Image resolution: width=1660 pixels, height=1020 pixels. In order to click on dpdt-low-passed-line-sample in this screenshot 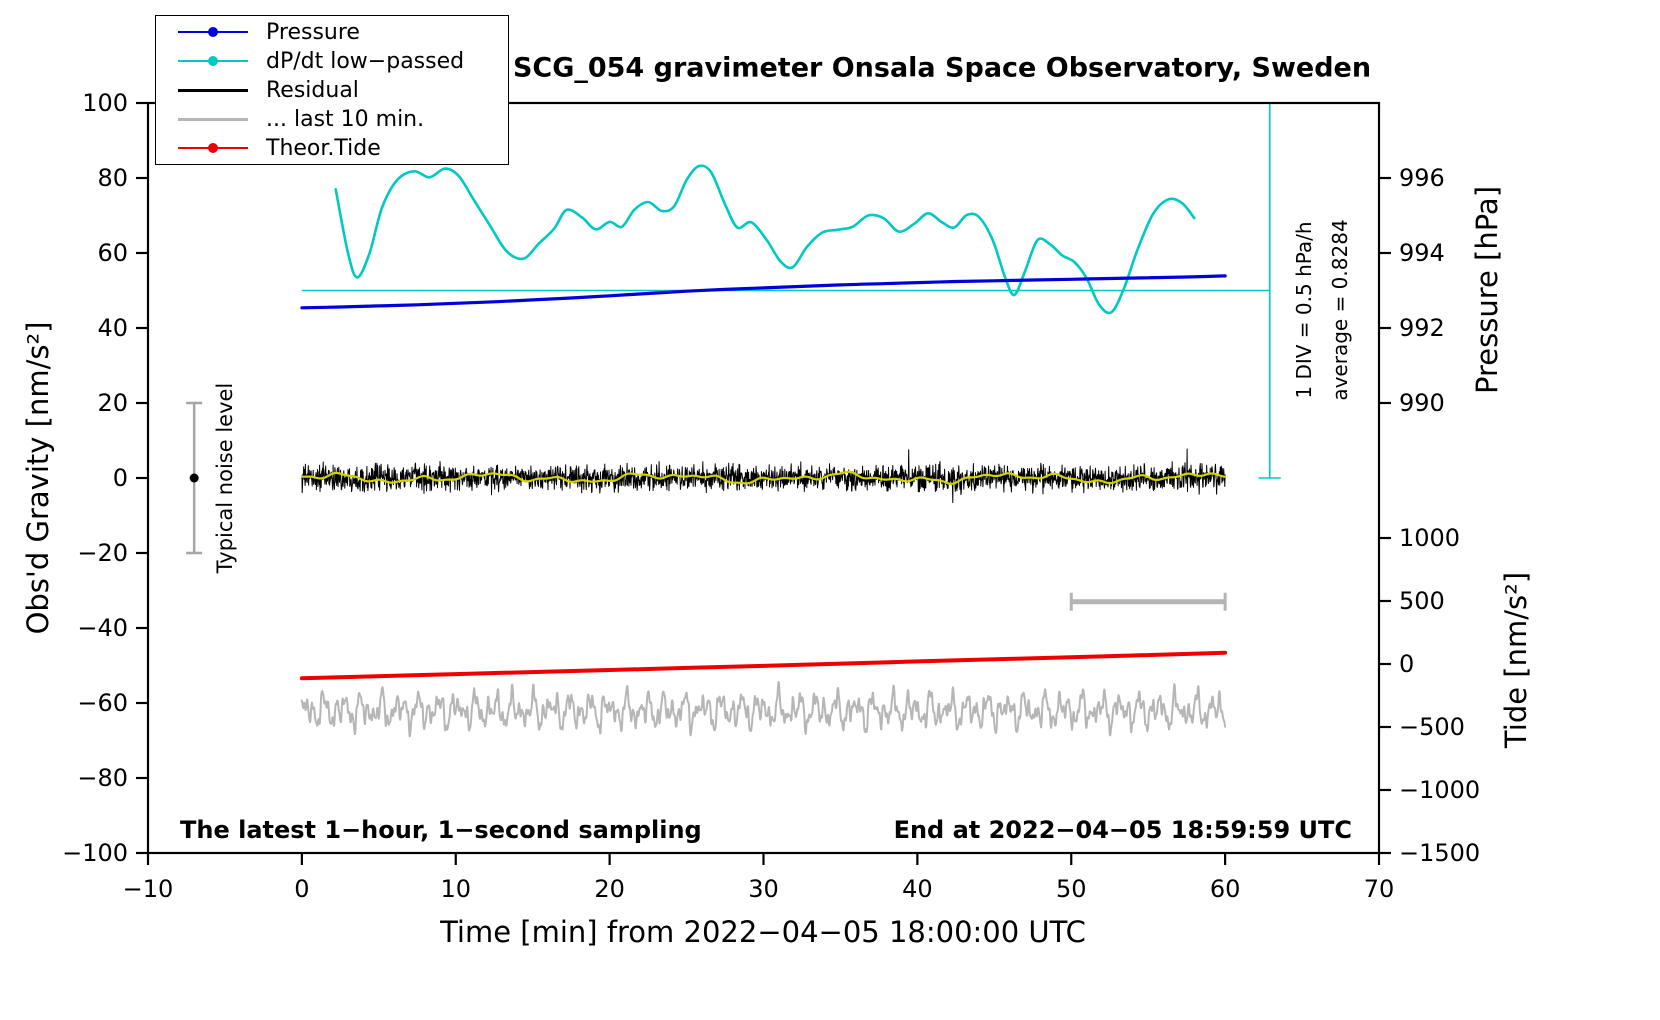, I will do `click(213, 61)`.